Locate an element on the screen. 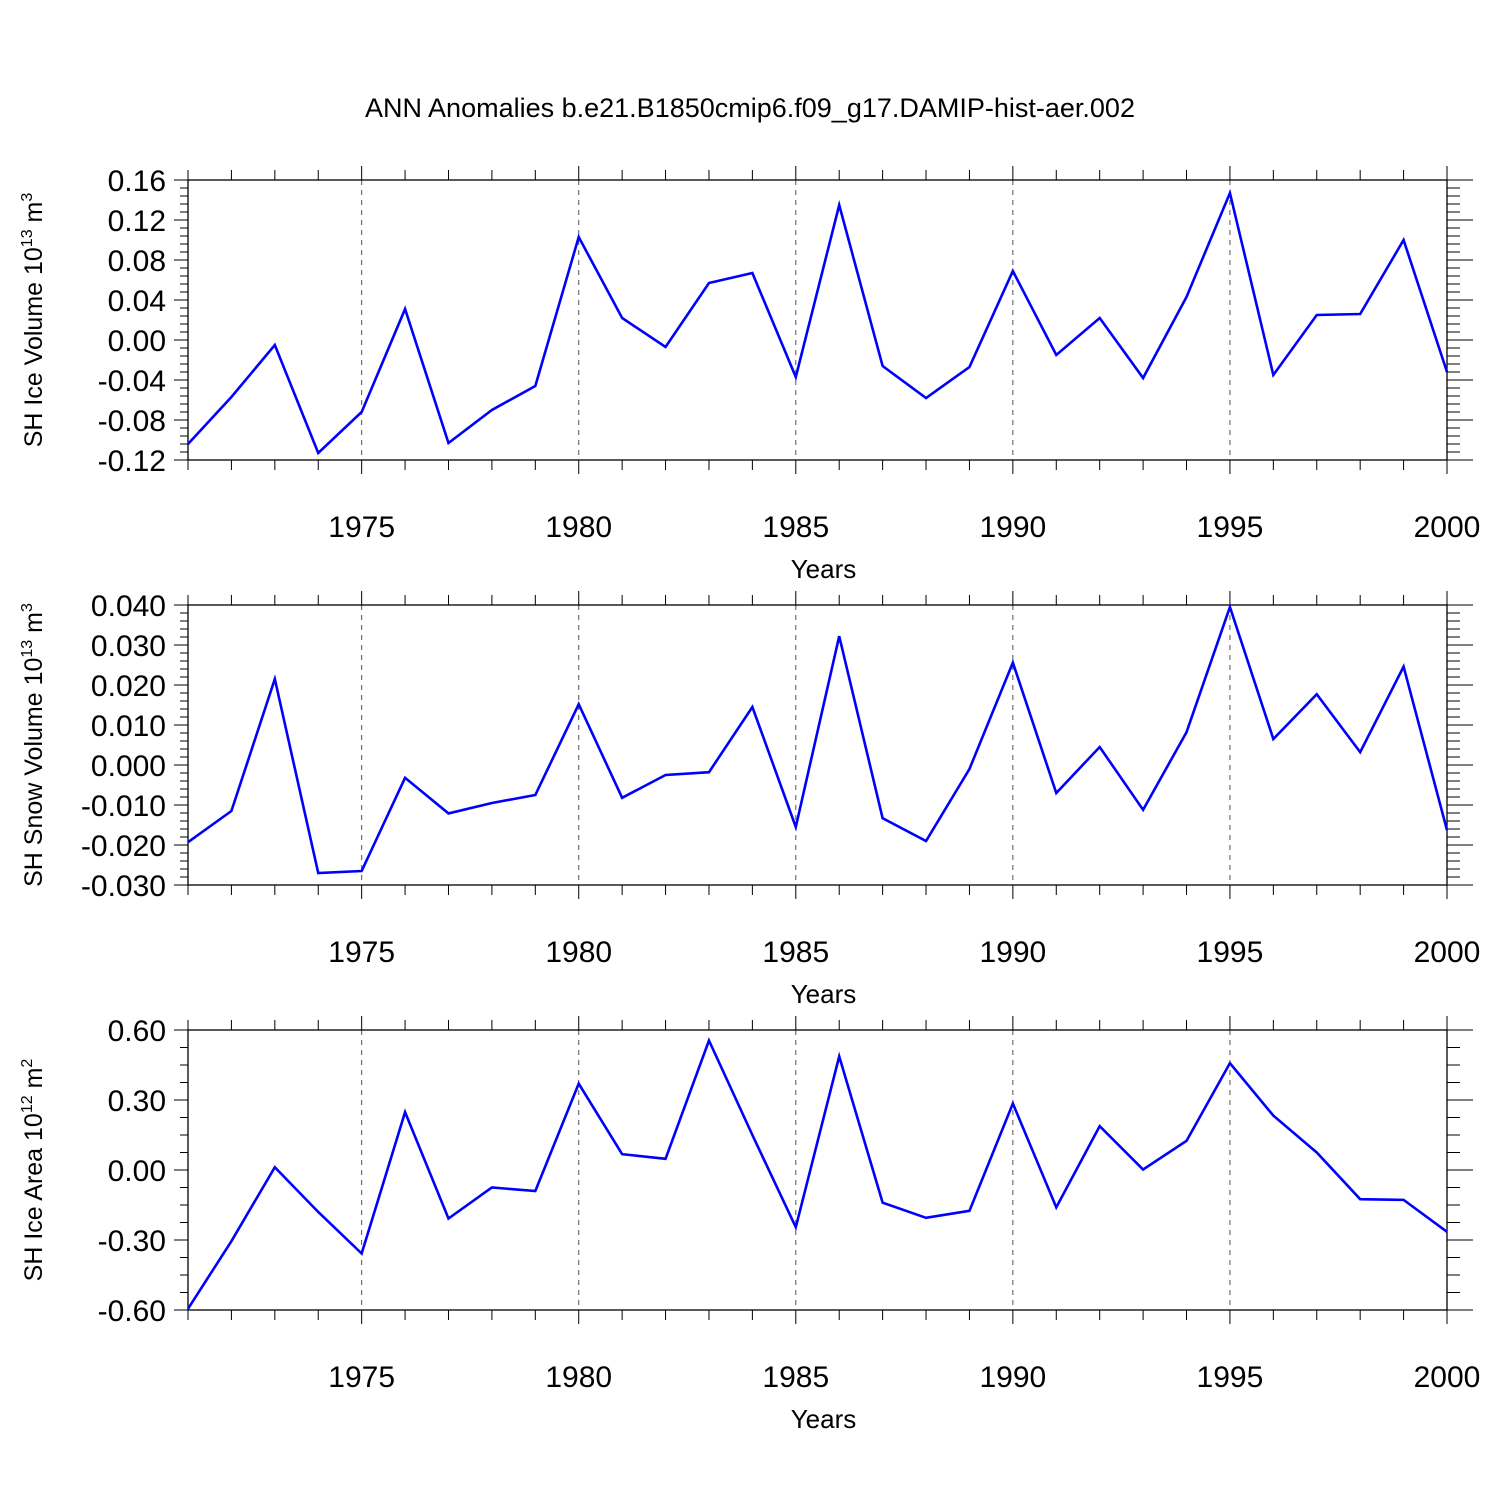 Image resolution: width=1500 pixels, height=1500 pixels. y-tick-label: -0.010 is located at coordinates (123, 806).